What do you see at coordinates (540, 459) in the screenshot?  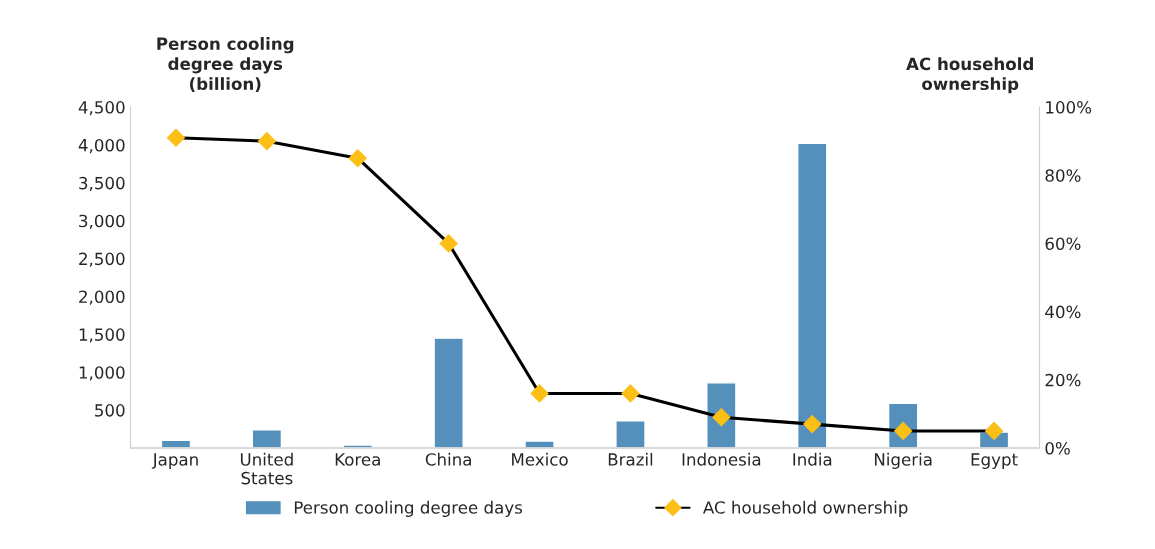 I see `x-tick-label: Mexico` at bounding box center [540, 459].